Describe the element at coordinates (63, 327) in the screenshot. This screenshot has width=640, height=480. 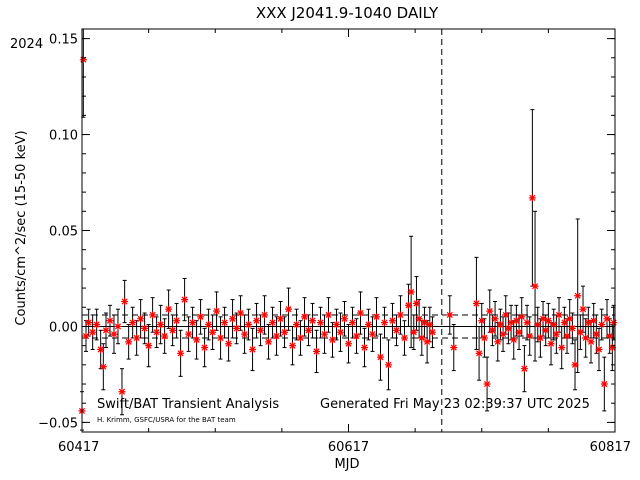
I see `y-tick-label: 0.00` at that location.